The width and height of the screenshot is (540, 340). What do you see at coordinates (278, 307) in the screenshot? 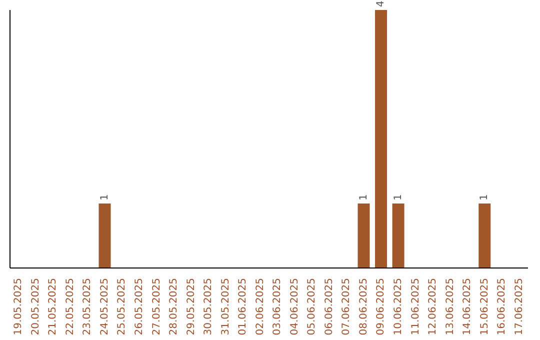
I see `x-tick-label: 03.06.2025` at bounding box center [278, 307].